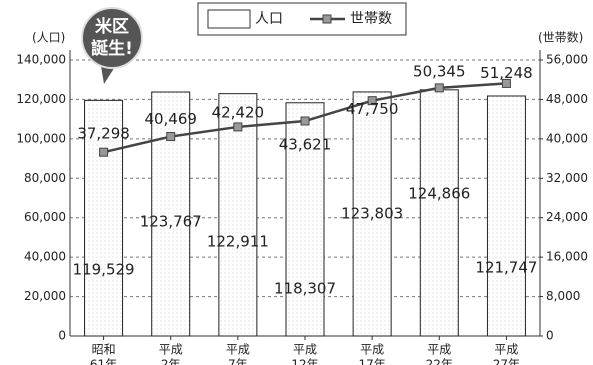 The width and height of the screenshot is (593, 365). I want to click on legend-label: 世帯数, so click(371, 19).